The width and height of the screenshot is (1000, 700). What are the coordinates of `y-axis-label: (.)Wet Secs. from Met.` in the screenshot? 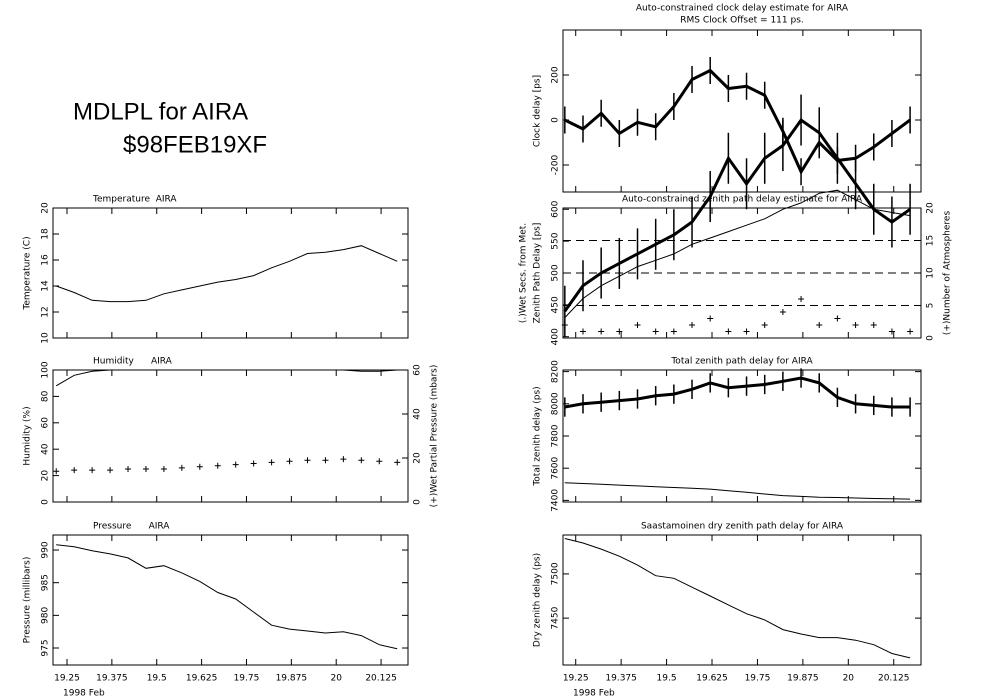 It's located at (524, 273).